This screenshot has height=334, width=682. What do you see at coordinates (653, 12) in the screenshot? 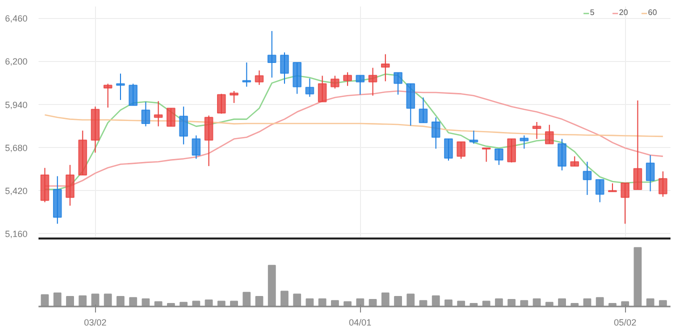
I see `legend-label: 60` at bounding box center [653, 12].